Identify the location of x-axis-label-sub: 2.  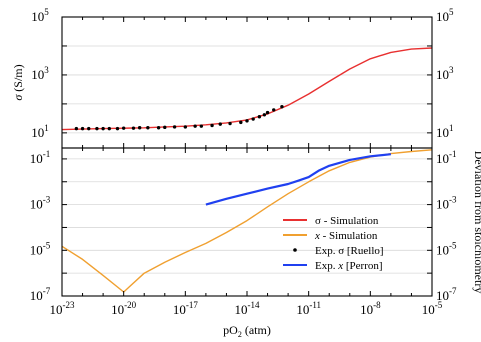
(240, 334).